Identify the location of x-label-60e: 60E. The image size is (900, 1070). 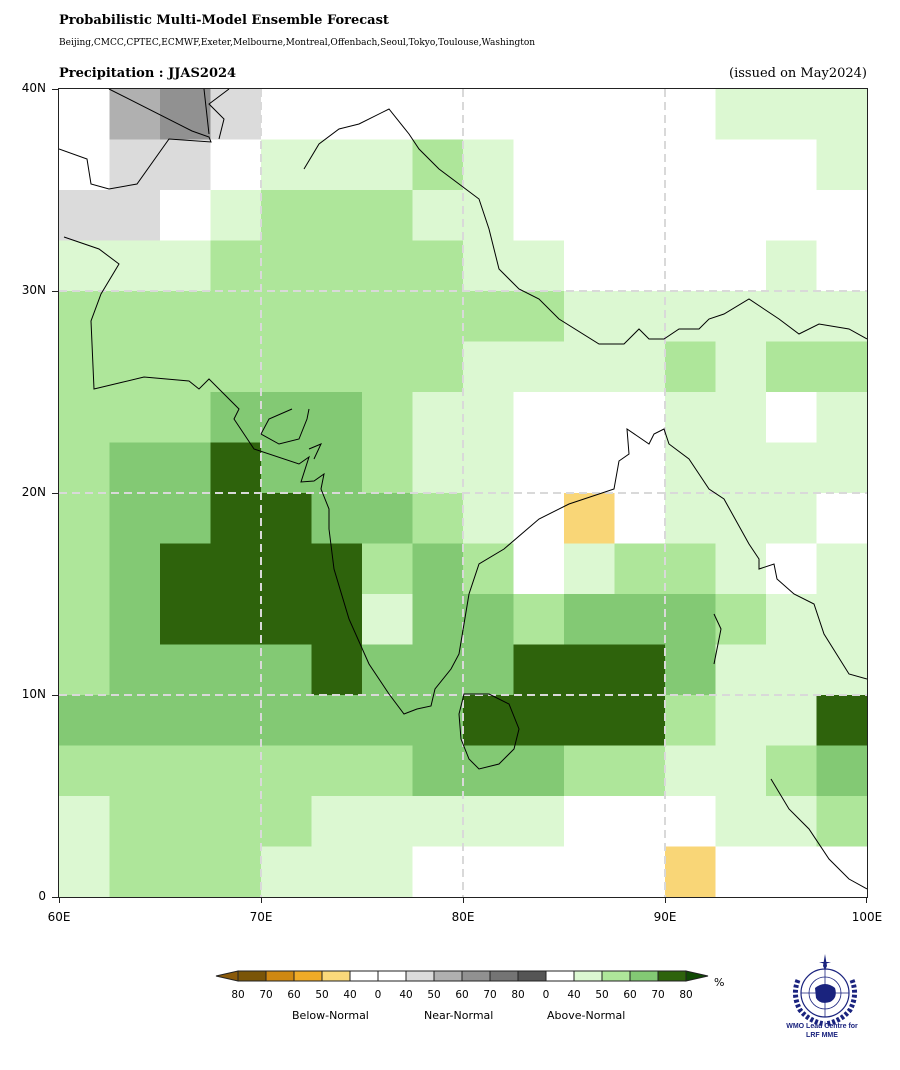
(59, 917).